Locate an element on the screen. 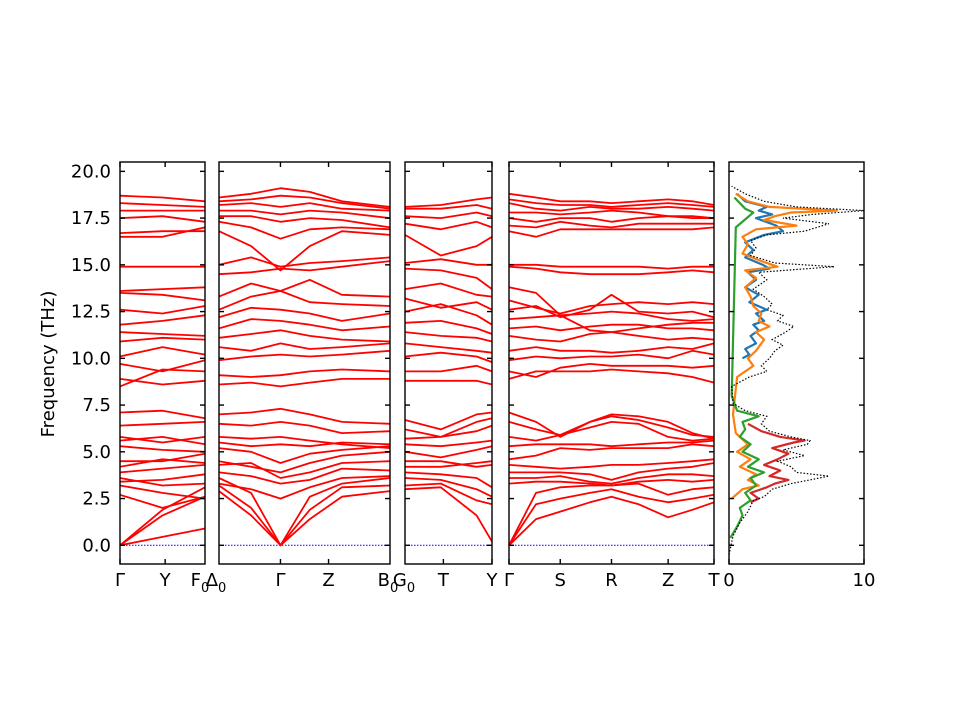  y-tick-label: 5.0 is located at coordinates (96, 452).